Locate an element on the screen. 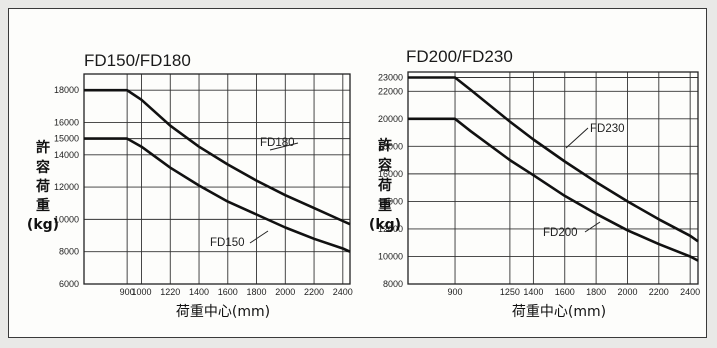  series-line-fd150 is located at coordinates (217, 195).